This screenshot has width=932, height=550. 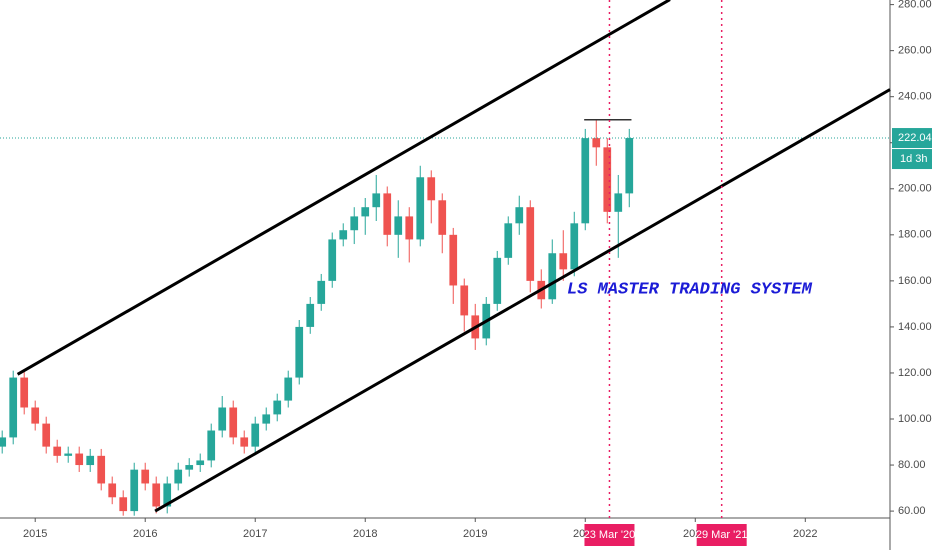 What do you see at coordinates (915, 419) in the screenshot?
I see `y-tick-label: 100.00` at bounding box center [915, 419].